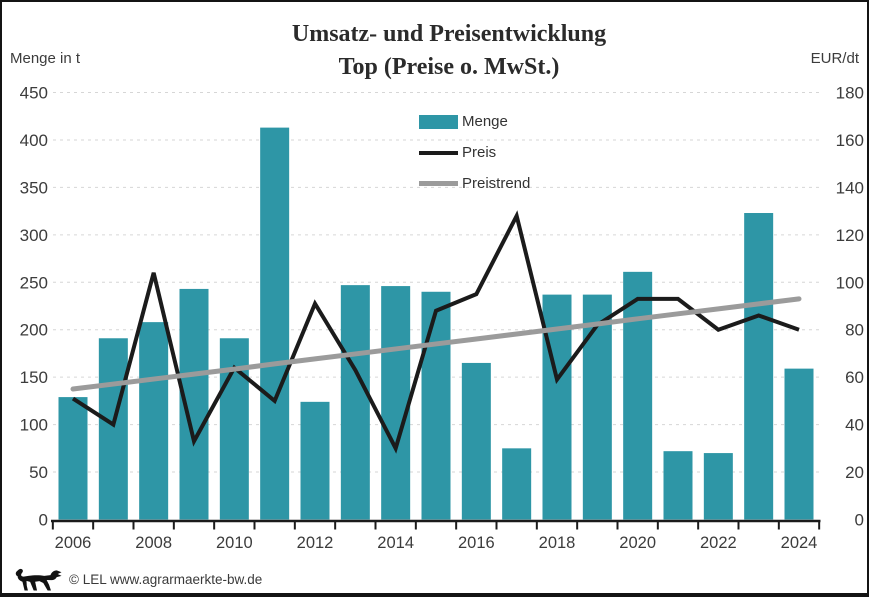 The width and height of the screenshot is (869, 597). I want to click on x-axis-tick-label: 2022, so click(718, 543).